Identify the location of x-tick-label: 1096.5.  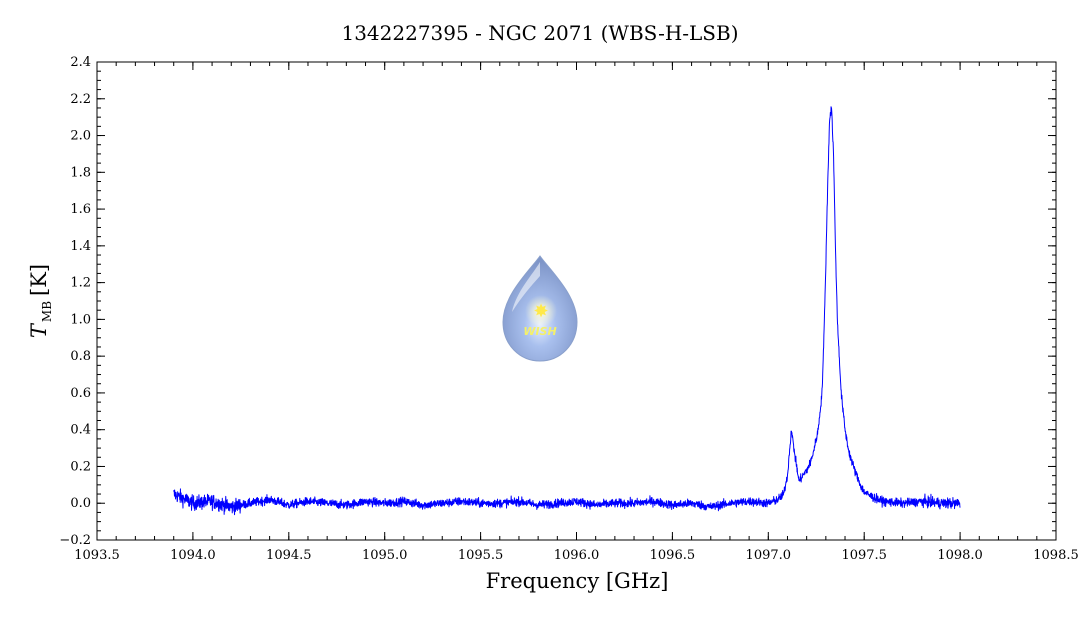
(673, 555).